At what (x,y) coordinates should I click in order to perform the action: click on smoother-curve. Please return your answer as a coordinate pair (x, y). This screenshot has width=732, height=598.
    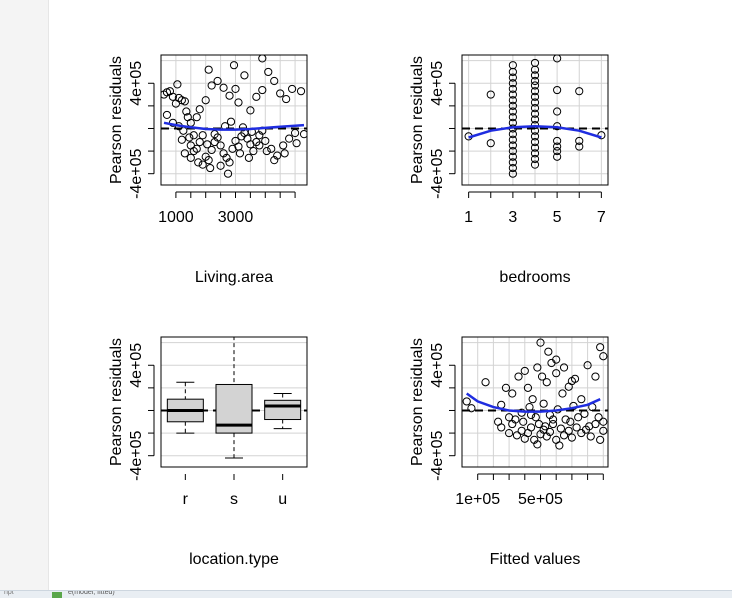
    Looking at the image, I should click on (535, 131).